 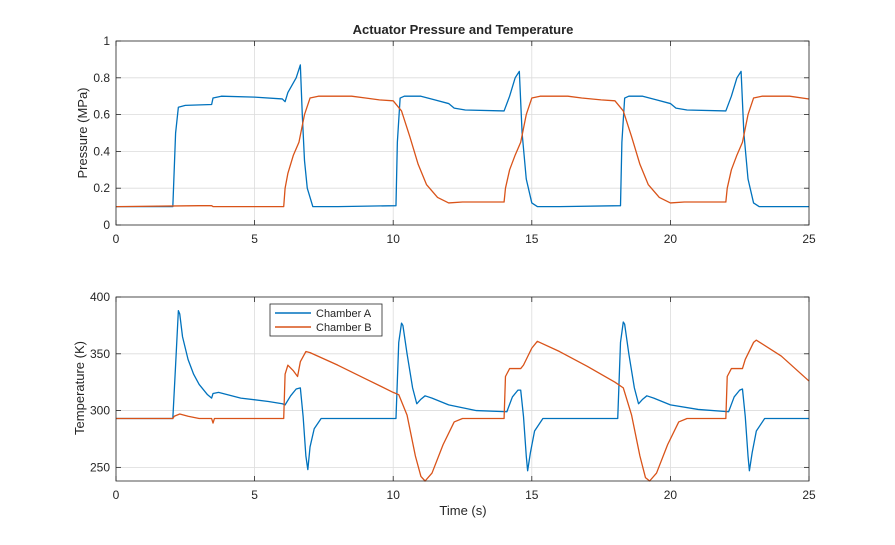 What do you see at coordinates (101, 151) in the screenshot?
I see `pressure-y-tick-label-2: 0.4` at bounding box center [101, 151].